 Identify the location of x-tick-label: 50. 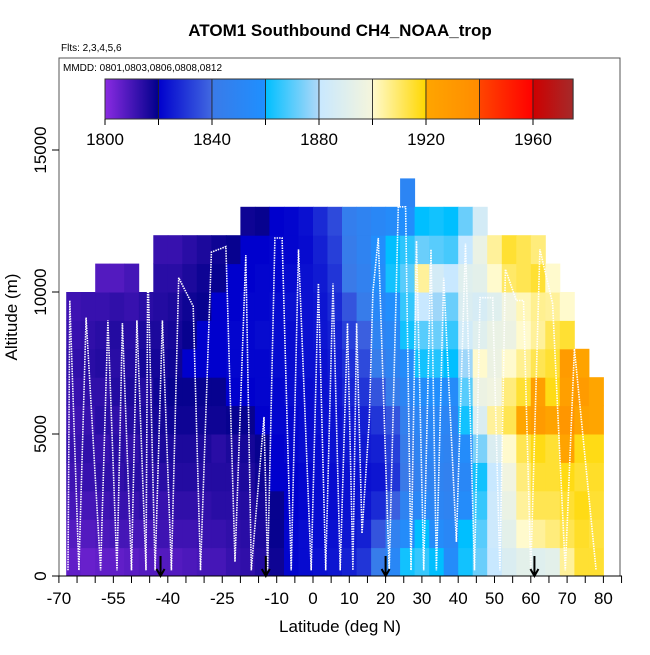
(494, 598).